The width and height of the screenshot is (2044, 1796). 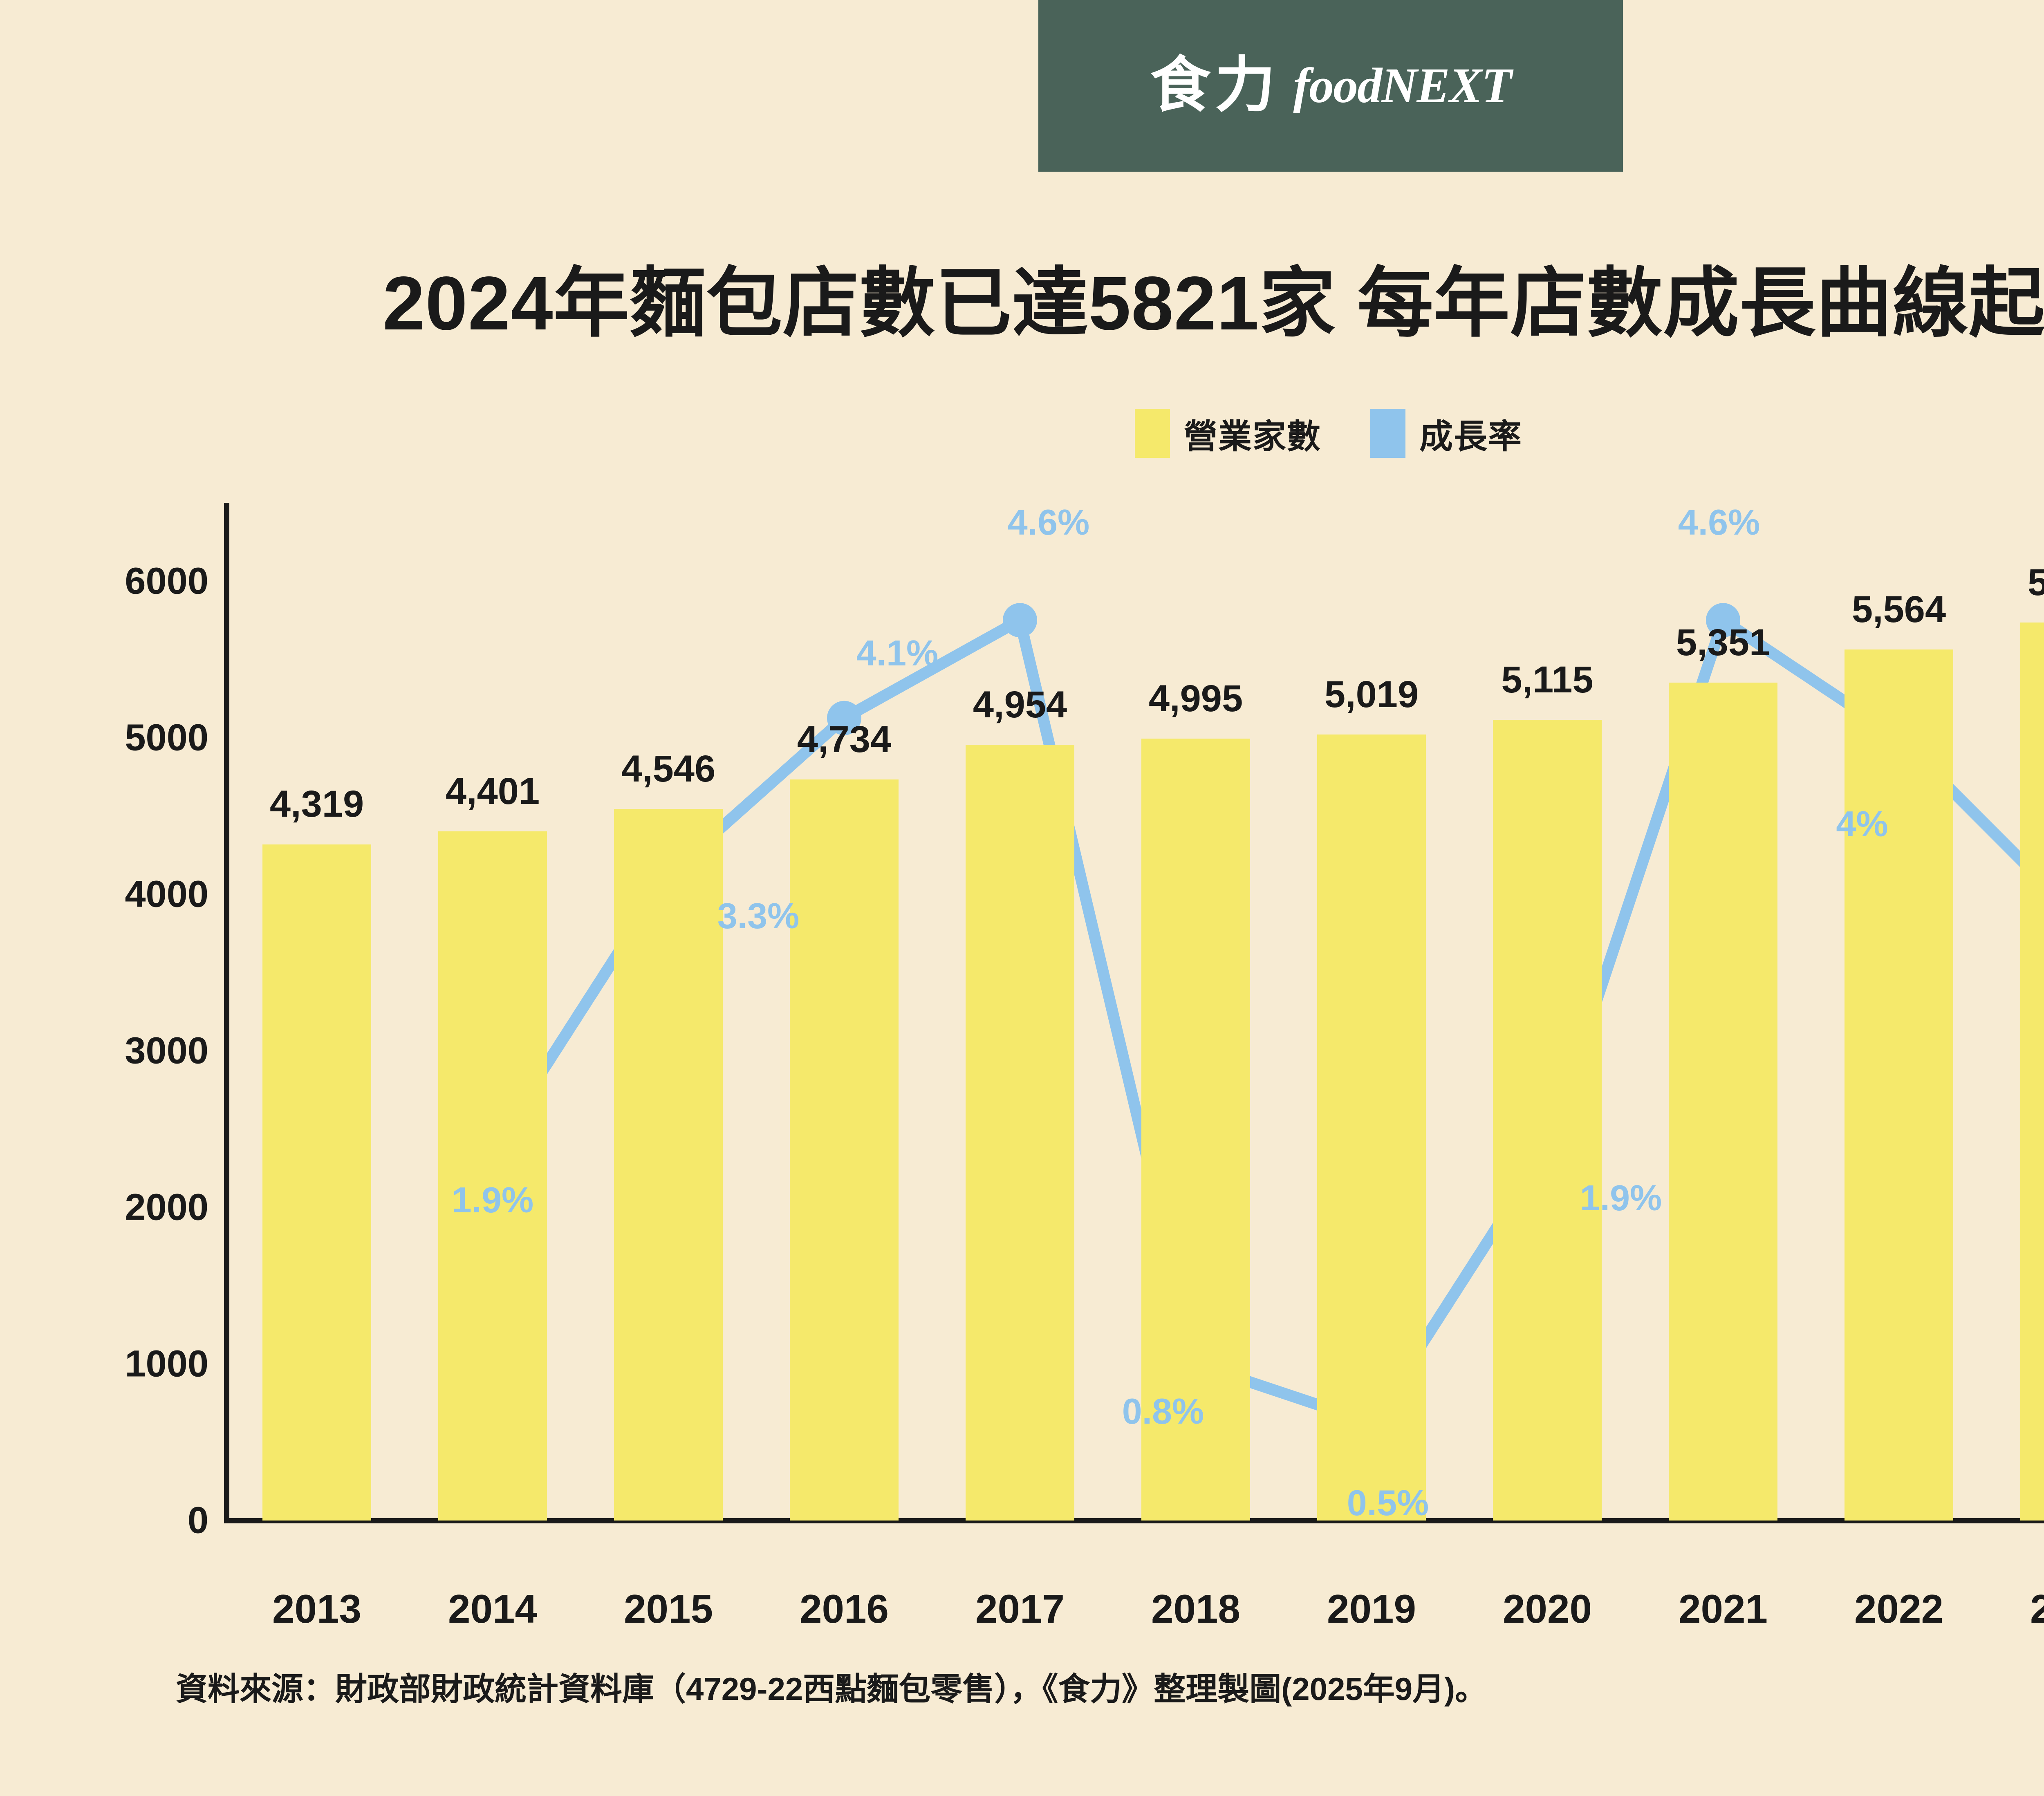 I want to click on x-axis-label-2015: 2015, so click(x=668, y=1608).